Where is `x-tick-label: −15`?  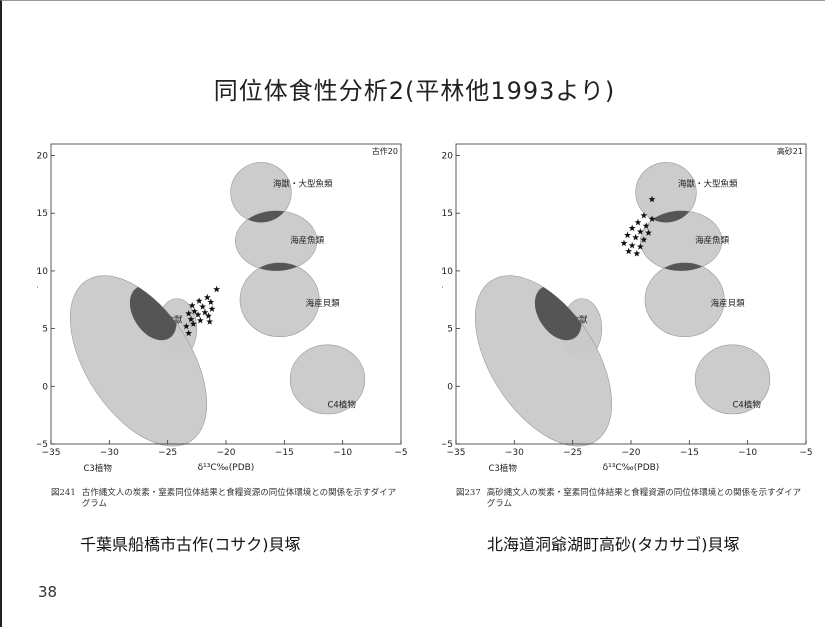 x-tick-label: −15 is located at coordinates (689, 453).